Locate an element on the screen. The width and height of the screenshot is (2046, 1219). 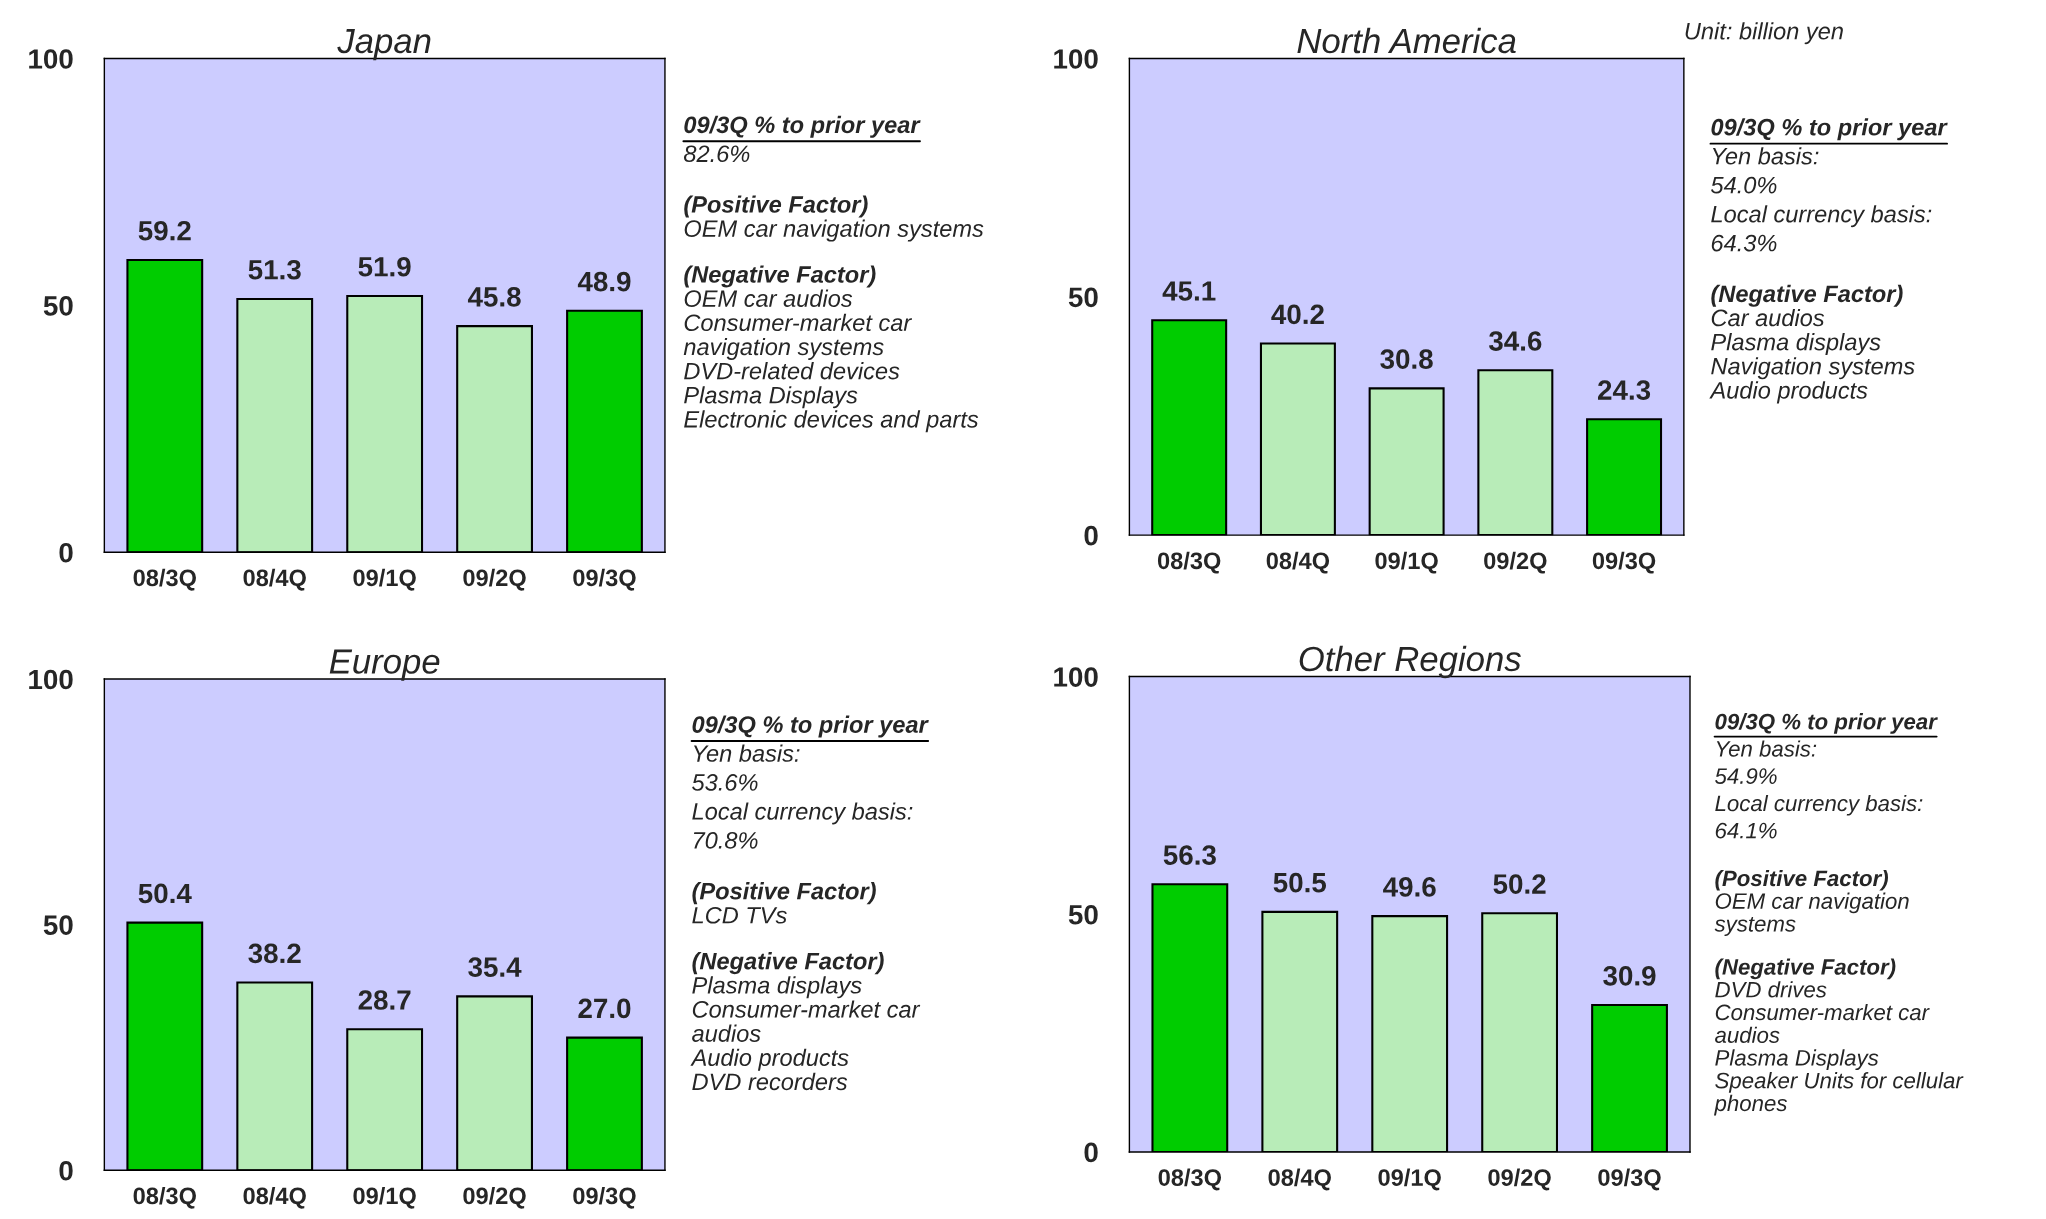
data-label: 56.3 is located at coordinates (1189, 855).